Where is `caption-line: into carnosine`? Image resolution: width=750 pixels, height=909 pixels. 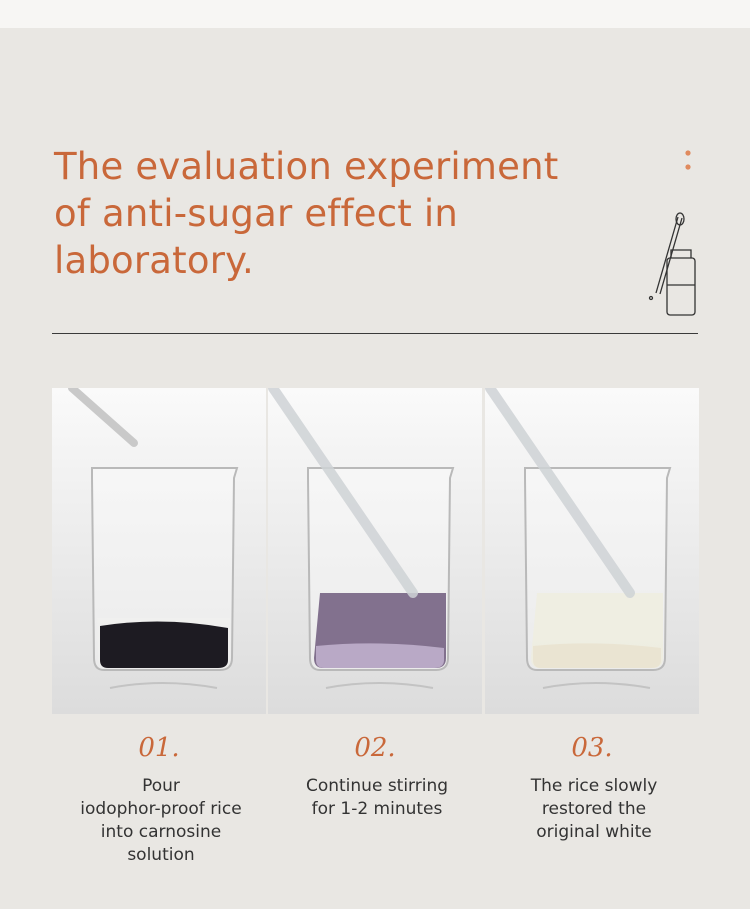
caption-line: into carnosine is located at coordinates (161, 832).